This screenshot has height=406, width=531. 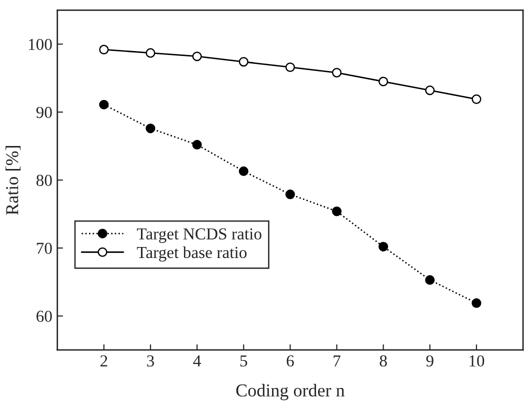 What do you see at coordinates (13, 180) in the screenshot?
I see `y-axis-title: Ratio [%]` at bounding box center [13, 180].